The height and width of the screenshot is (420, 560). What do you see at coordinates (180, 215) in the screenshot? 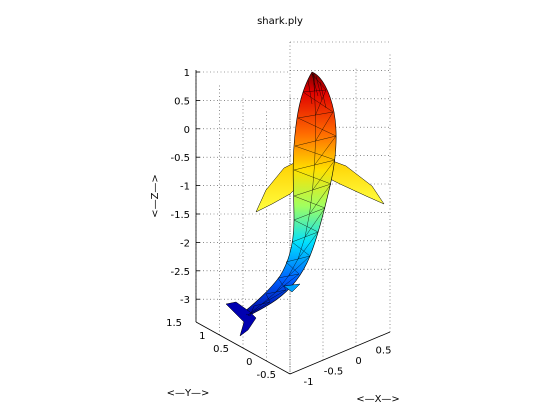
I see `z-tick-label: -1.5` at bounding box center [180, 215].